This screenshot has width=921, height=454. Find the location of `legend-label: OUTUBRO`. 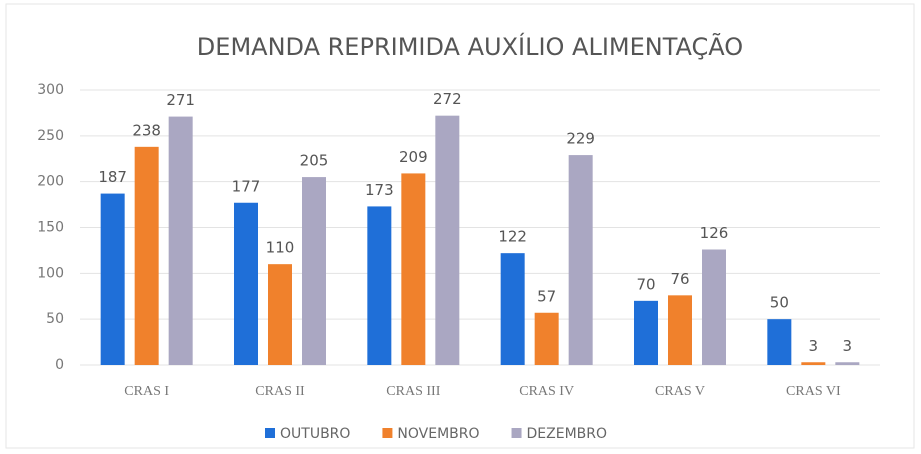

legend-label: OUTUBRO is located at coordinates (315, 434).